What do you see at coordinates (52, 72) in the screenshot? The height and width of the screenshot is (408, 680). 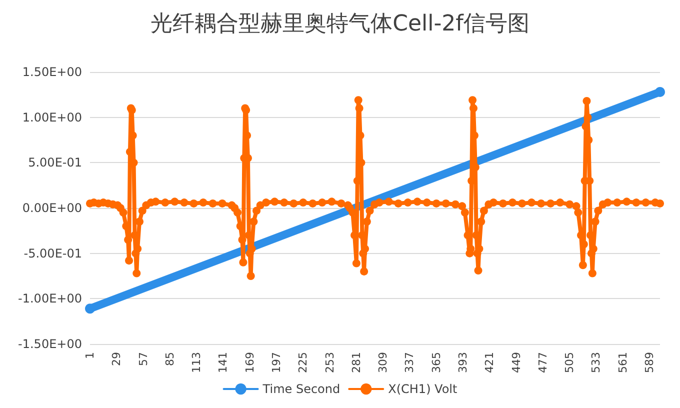 I see `y-tick-label: 1.50E+00` at bounding box center [52, 72].